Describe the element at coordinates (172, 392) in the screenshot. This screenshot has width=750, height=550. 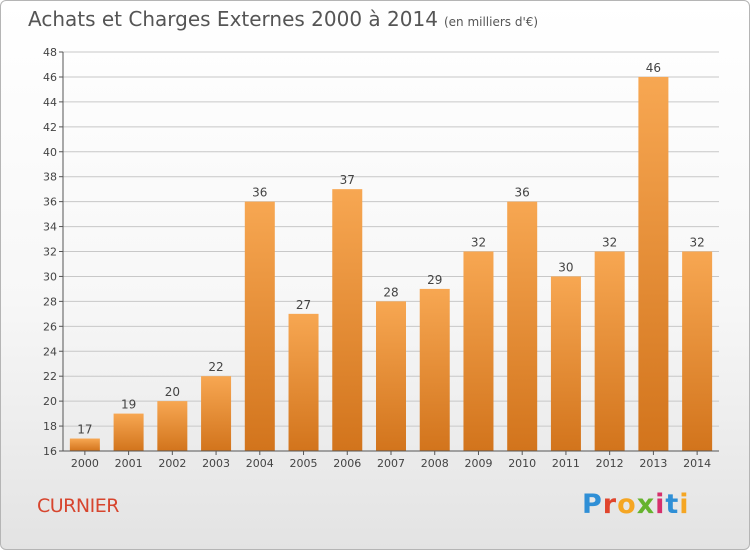
I see `data-label: 20` at that location.